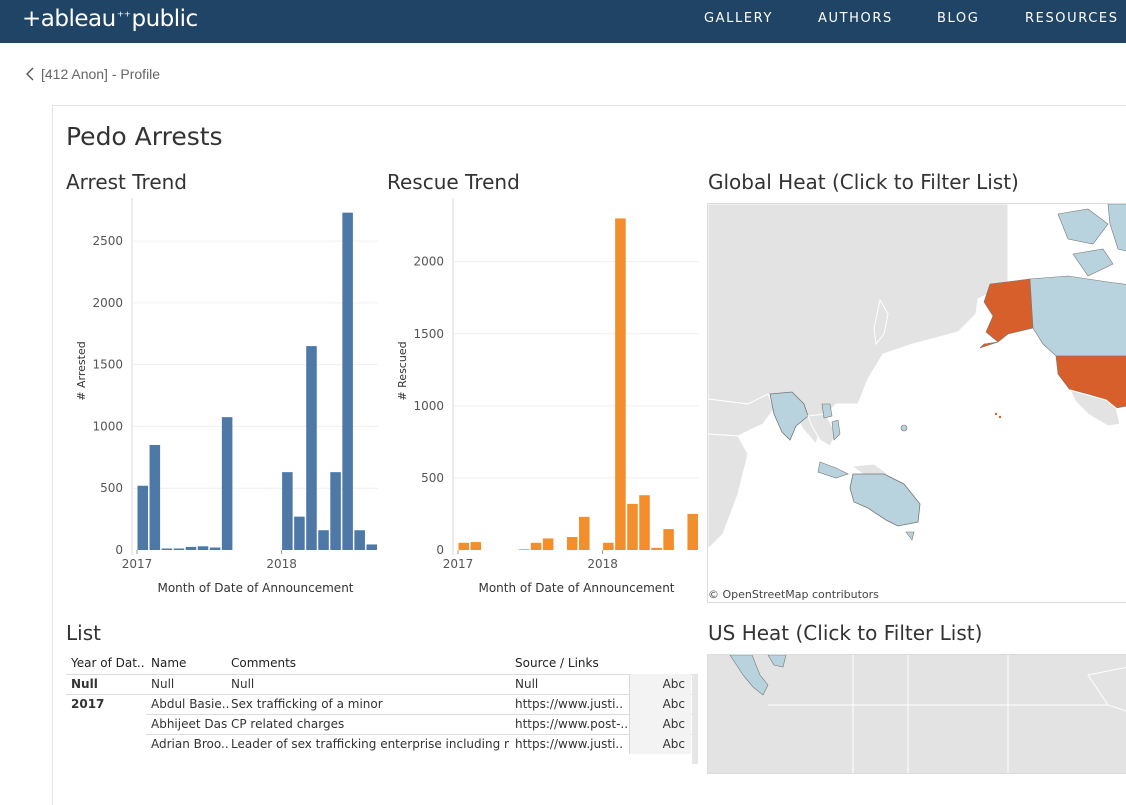 This screenshot has width=1126, height=805. I want to click on land-hudson, so click(1106, 690).